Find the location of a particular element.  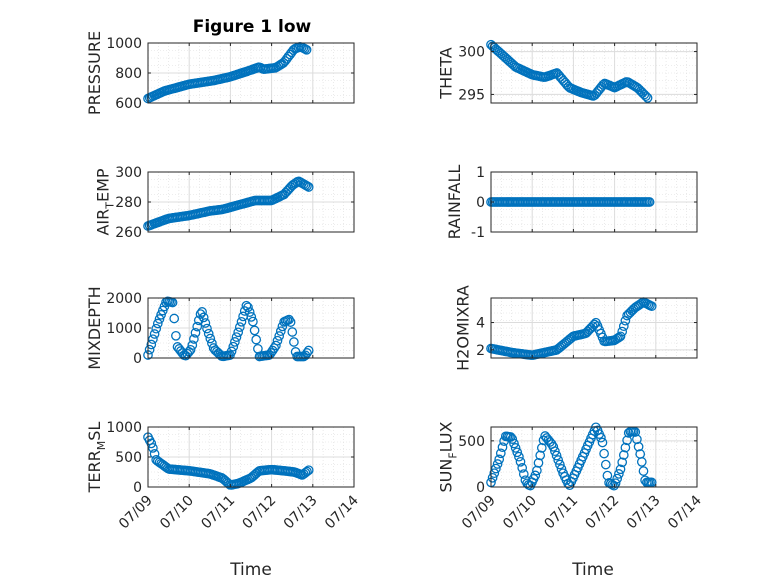

y-axis-label: TERRMSL is located at coordinates (96, 458).